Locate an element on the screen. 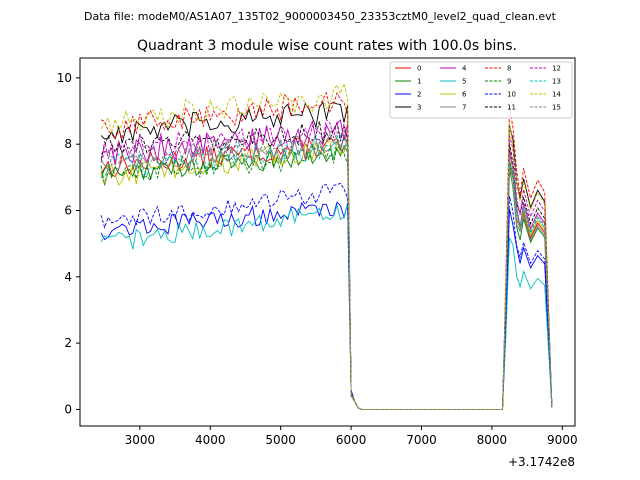 Image resolution: width=640 pixels, height=480 pixels. y-axis: 0 2 4 6 8 10 is located at coordinates (68, 243).